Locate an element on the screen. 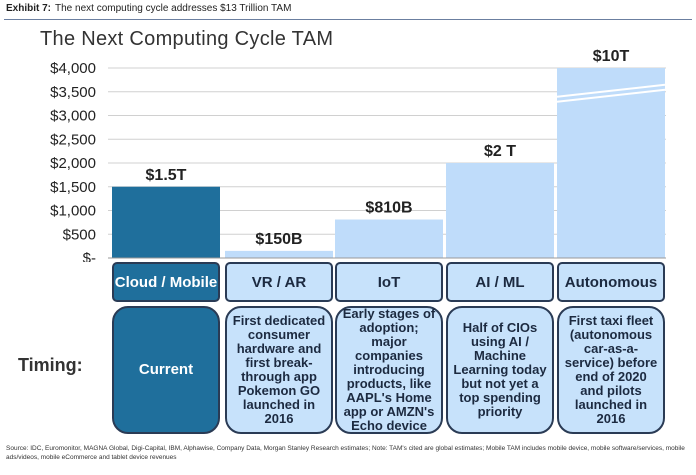 The height and width of the screenshot is (475, 696). category-label: AI / ML is located at coordinates (500, 282).